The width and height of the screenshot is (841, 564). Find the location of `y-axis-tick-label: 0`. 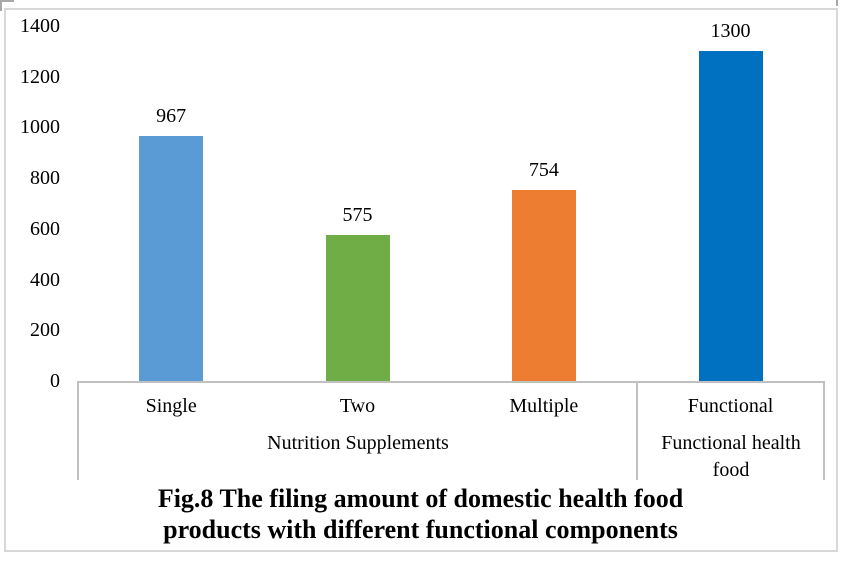

y-axis-tick-label: 0 is located at coordinates (55, 381).